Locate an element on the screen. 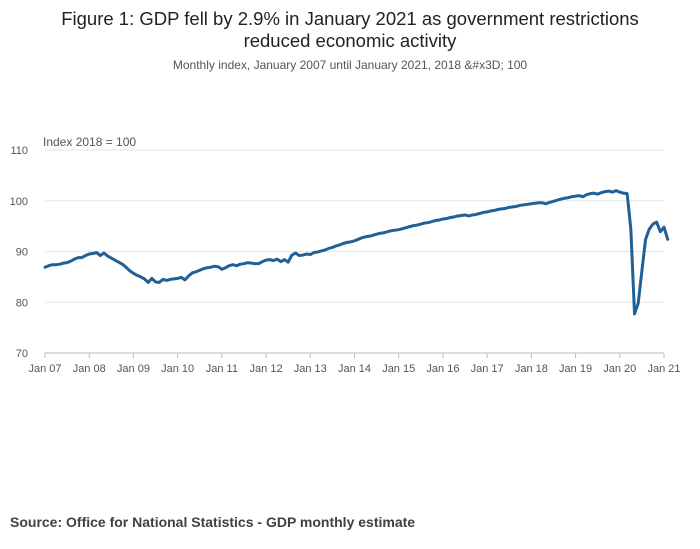 This screenshot has width=700, height=549. x-tick-label: Jan 11 is located at coordinates (222, 369).